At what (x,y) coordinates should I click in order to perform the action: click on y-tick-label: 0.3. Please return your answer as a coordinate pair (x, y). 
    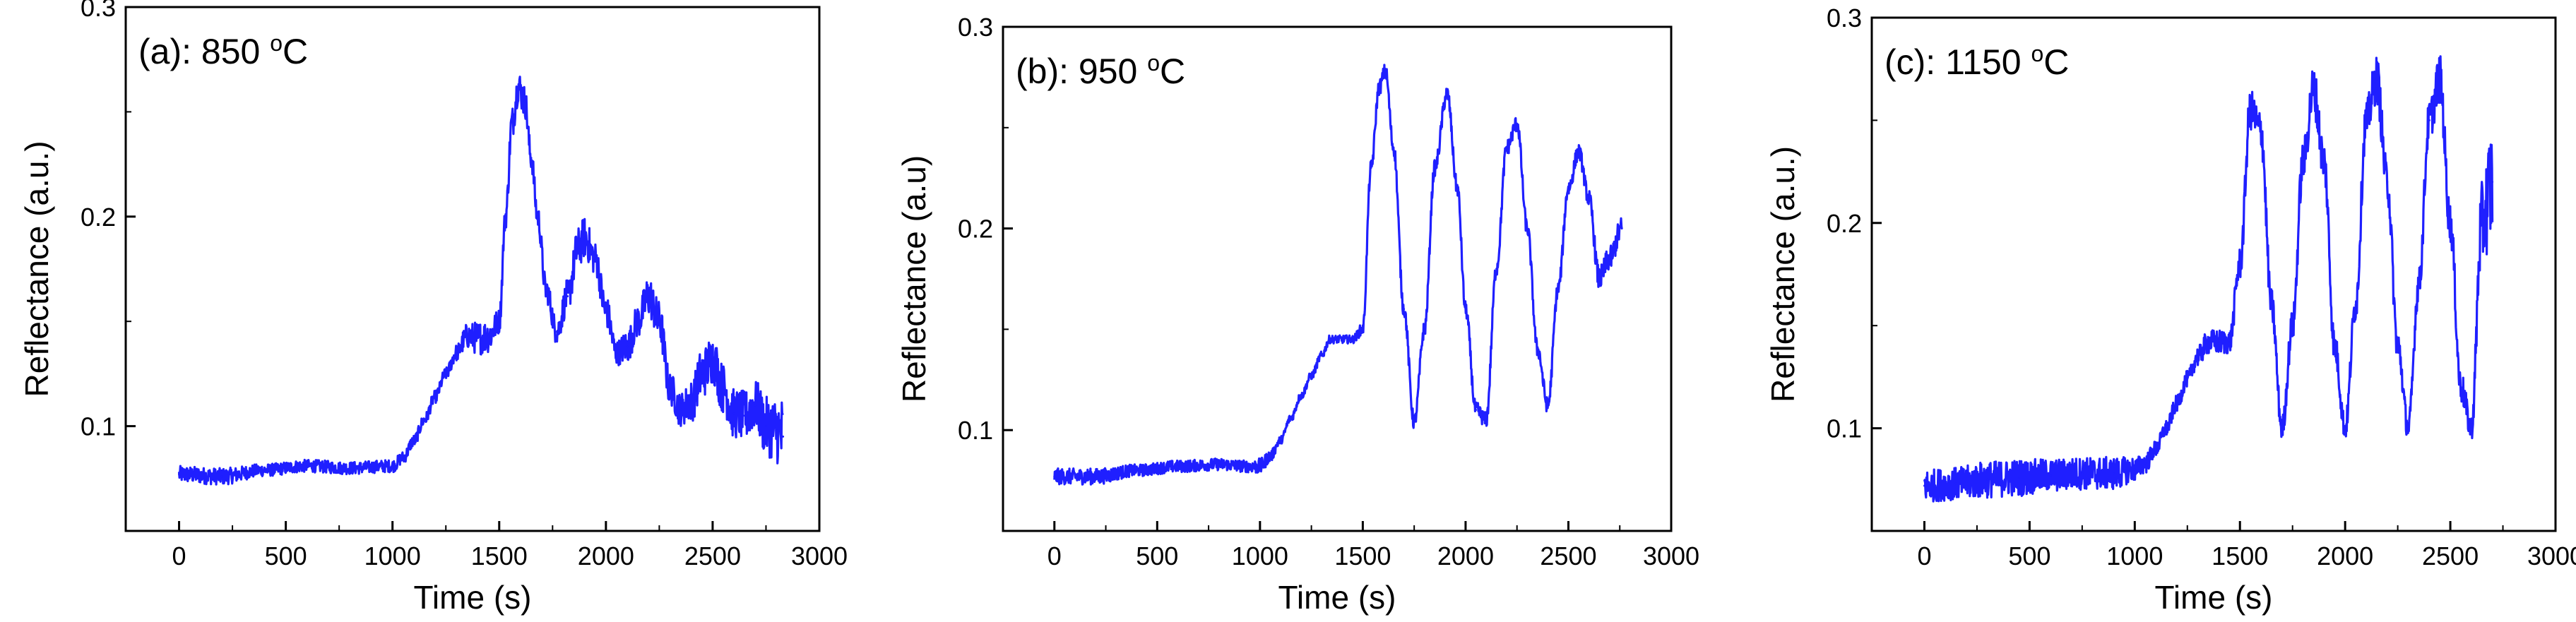
    Looking at the image, I should click on (1844, 18).